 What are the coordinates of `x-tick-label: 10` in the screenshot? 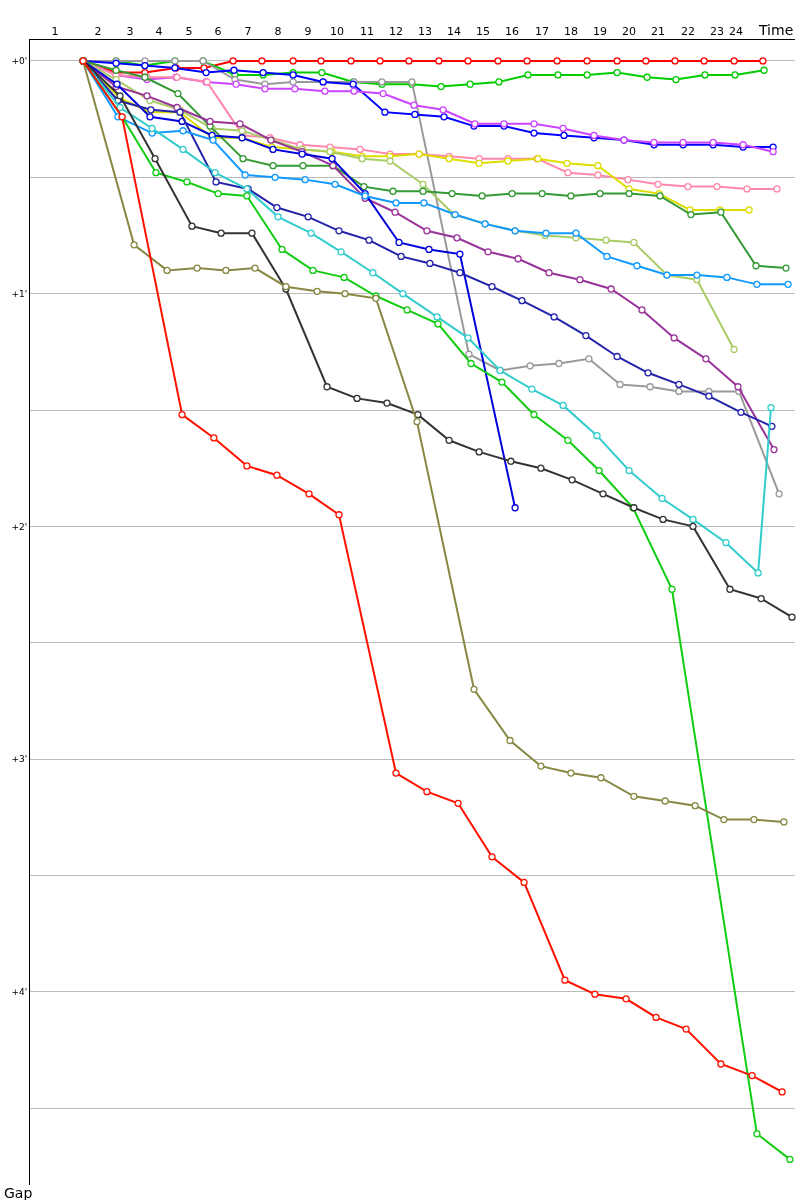 It's located at (336, 31).